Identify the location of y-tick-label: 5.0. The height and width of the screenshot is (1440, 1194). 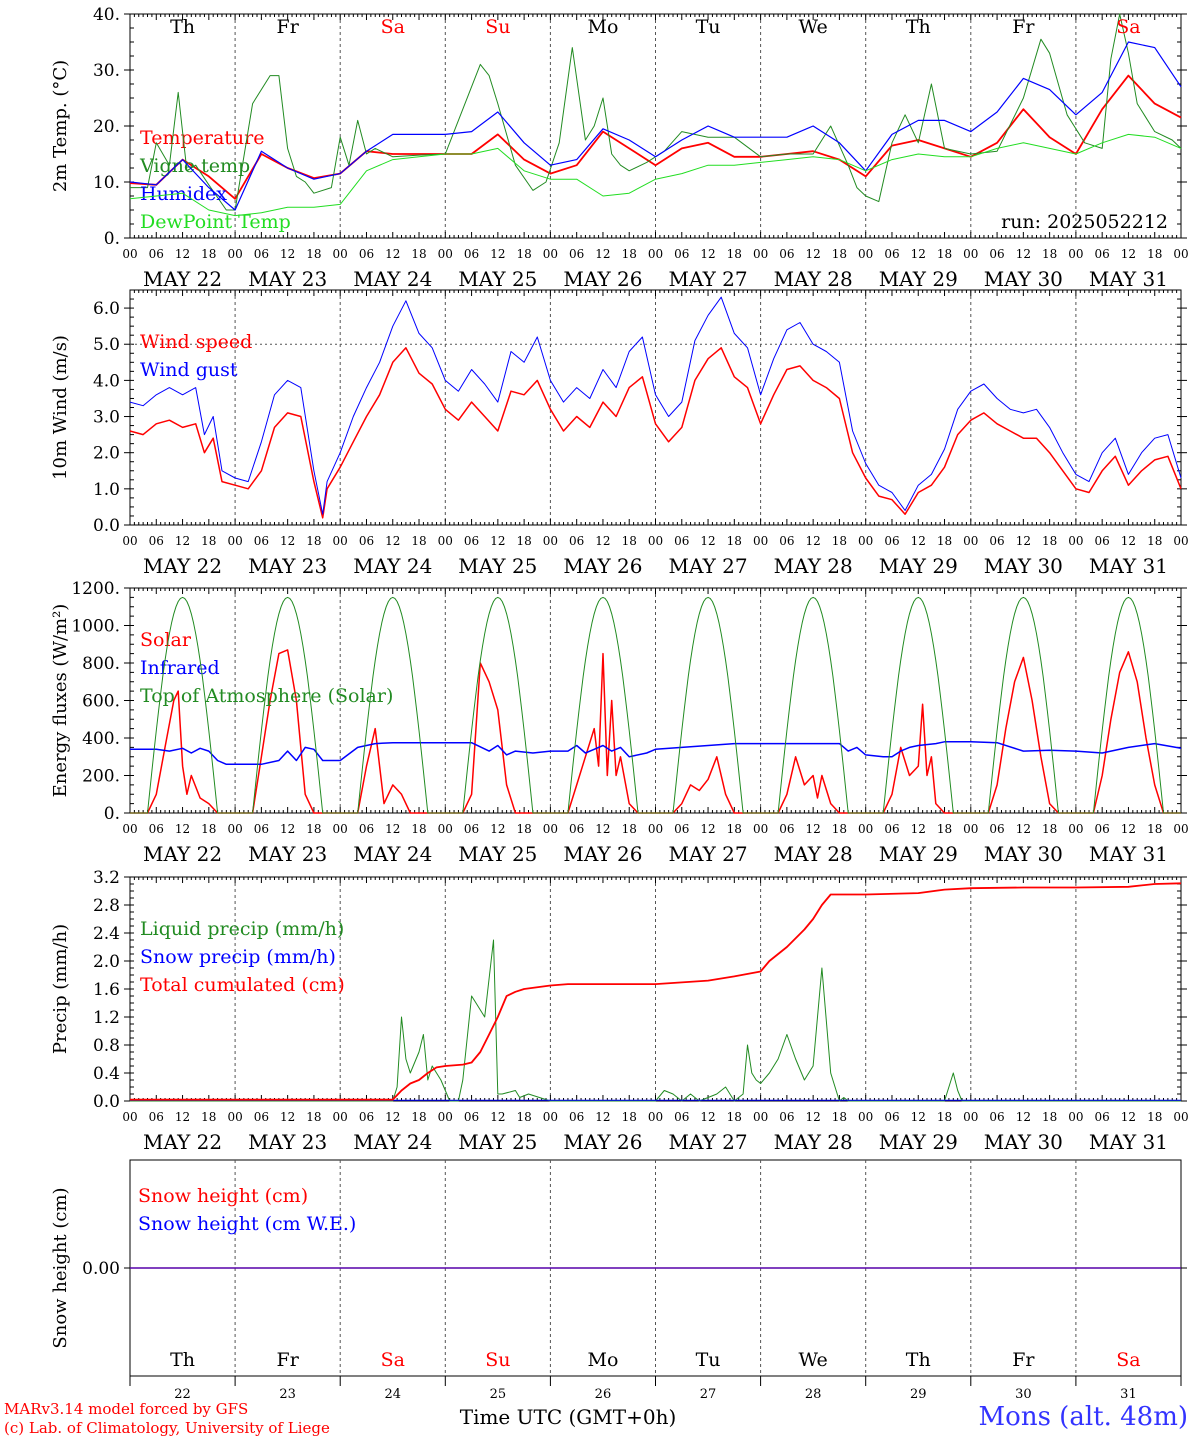
(106, 345).